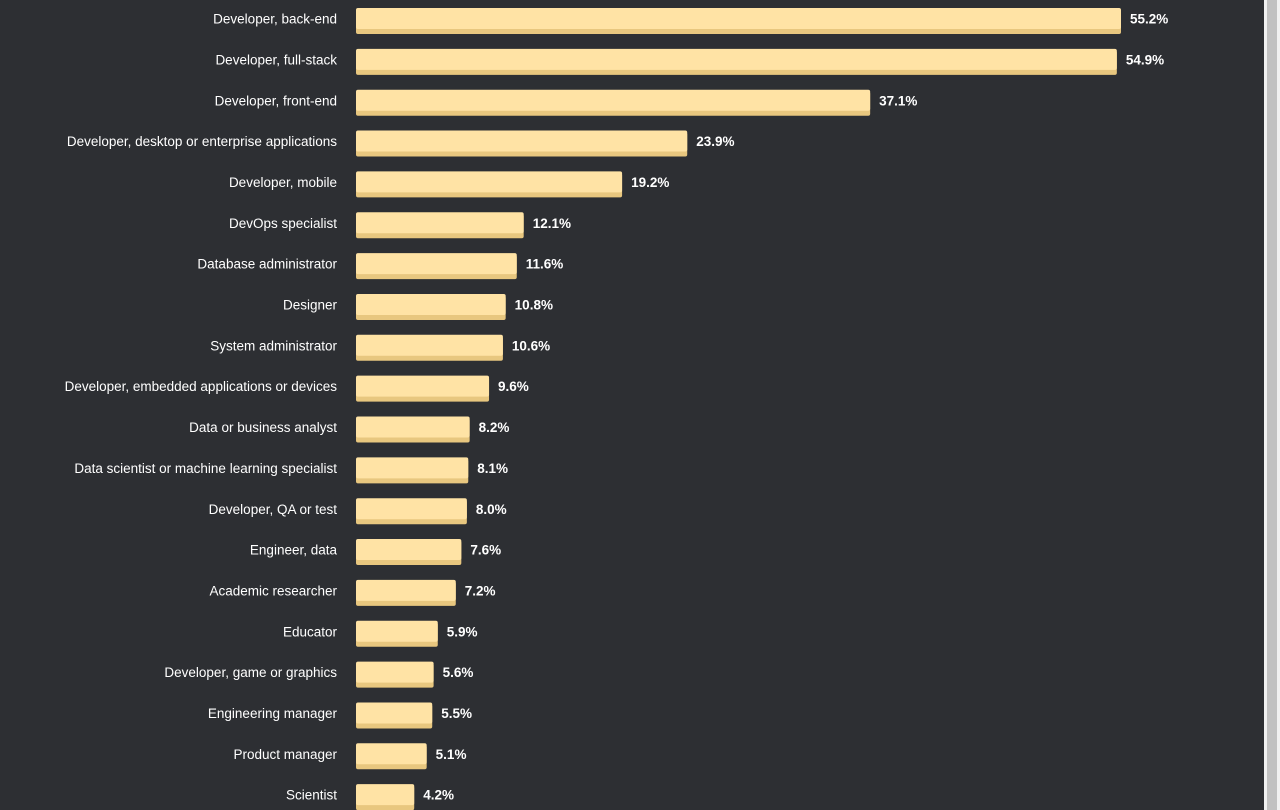  What do you see at coordinates (715, 141) in the screenshot?
I see `value-label: 23.9%` at bounding box center [715, 141].